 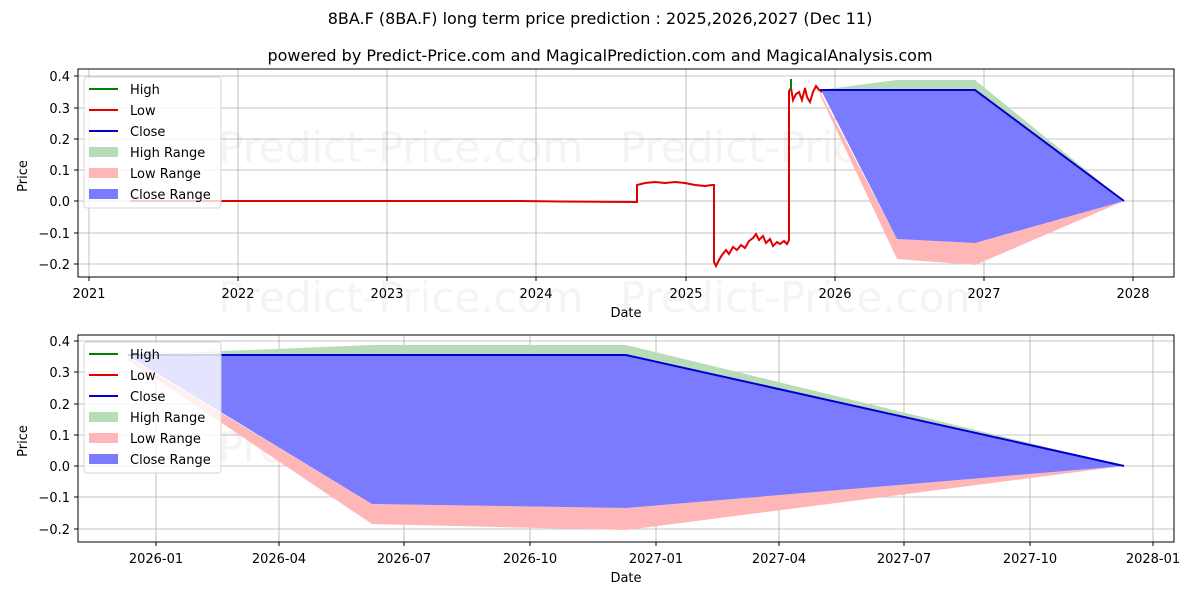 I want to click on top-close-line, so click(x=972, y=145).